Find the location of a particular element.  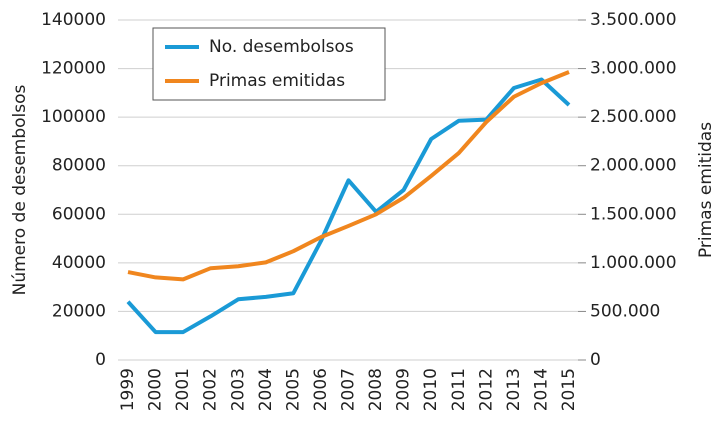

y2-tick-label: 1.000.000 is located at coordinates (633, 263).